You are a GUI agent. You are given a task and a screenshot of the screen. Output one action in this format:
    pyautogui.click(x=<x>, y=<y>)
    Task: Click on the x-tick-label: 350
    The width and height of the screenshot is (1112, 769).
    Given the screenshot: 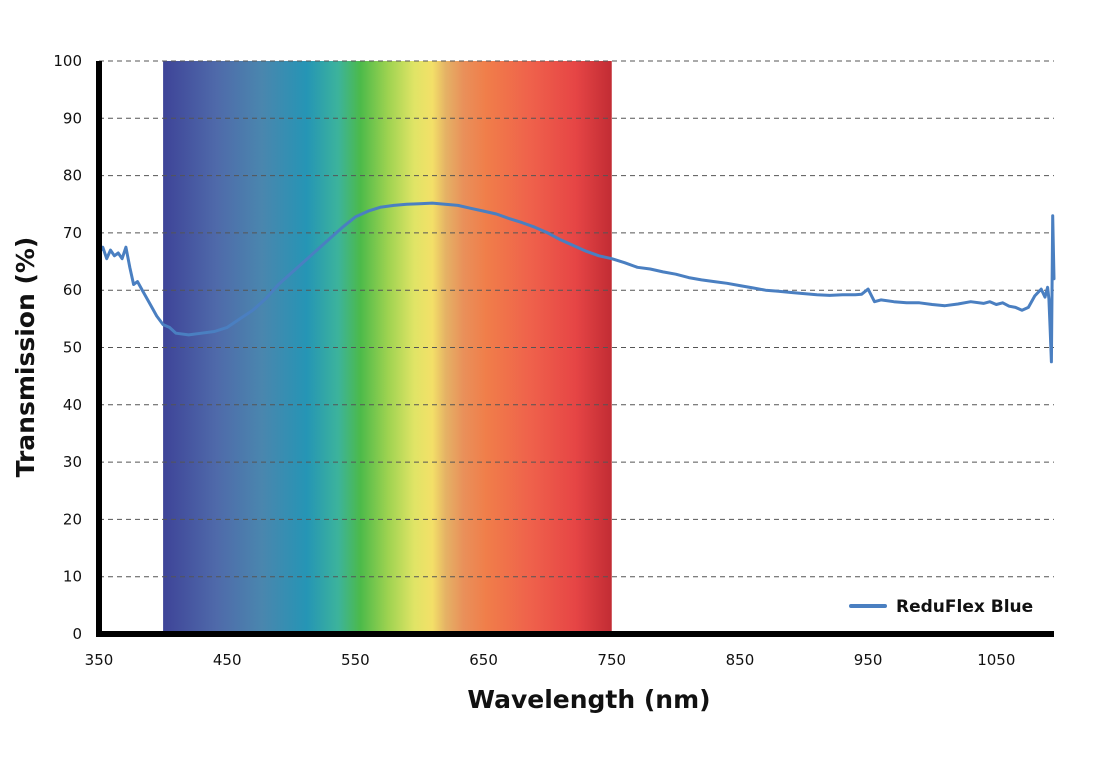 What is the action you would take?
    pyautogui.click(x=99, y=660)
    